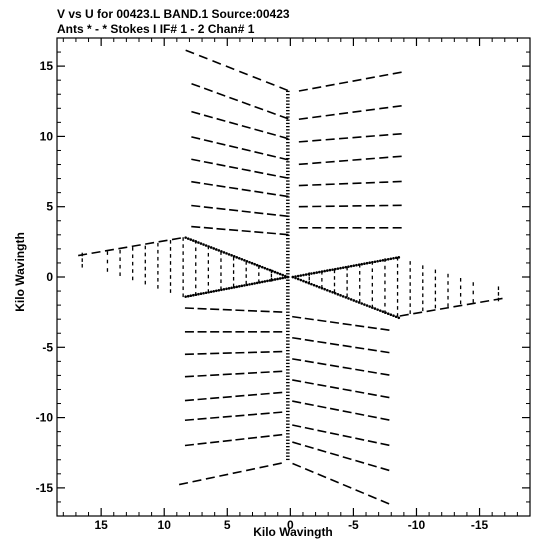 This screenshot has height=552, width=540. Describe the element at coordinates (49, 277) in the screenshot. I see `y-tick-label: 0` at that location.